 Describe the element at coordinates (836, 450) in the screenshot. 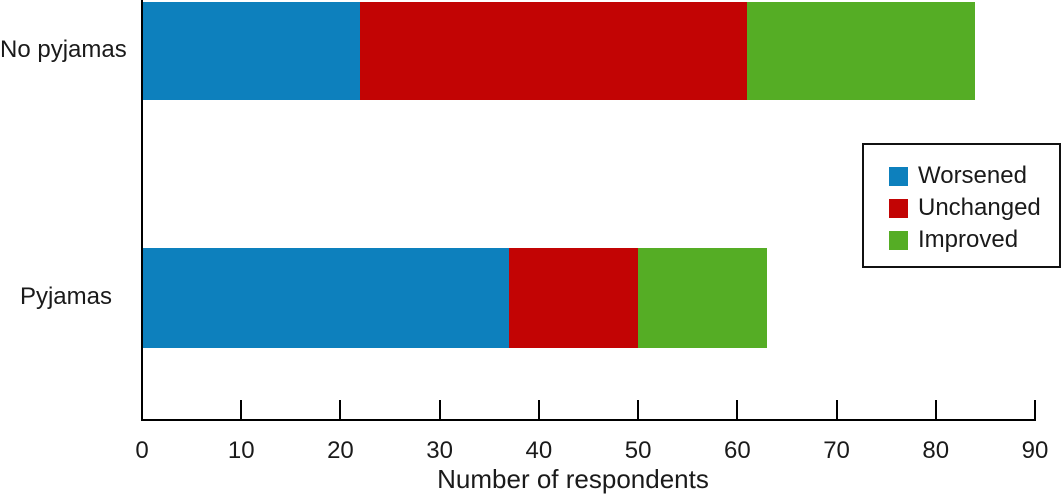

I see `x-tick-label: 70` at that location.